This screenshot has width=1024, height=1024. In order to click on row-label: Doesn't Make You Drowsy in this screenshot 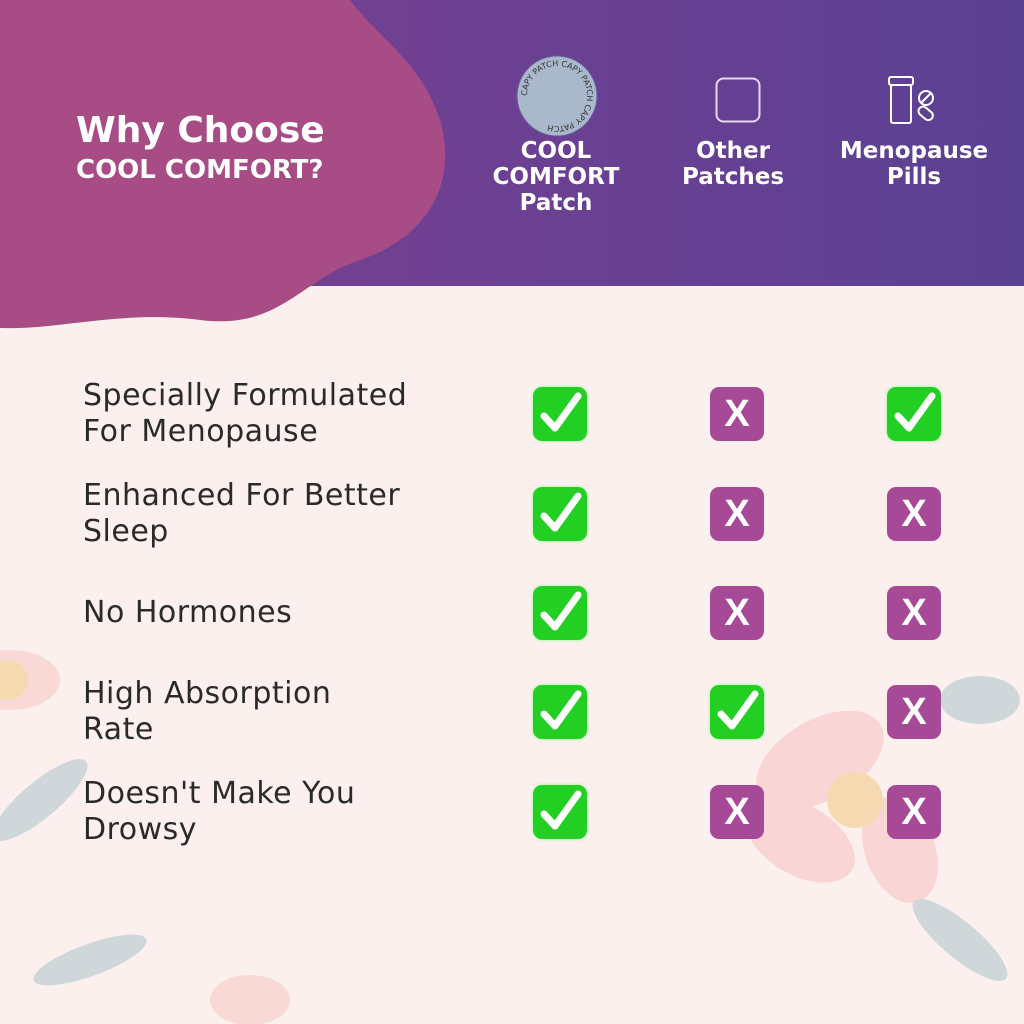, I will do `click(219, 811)`.